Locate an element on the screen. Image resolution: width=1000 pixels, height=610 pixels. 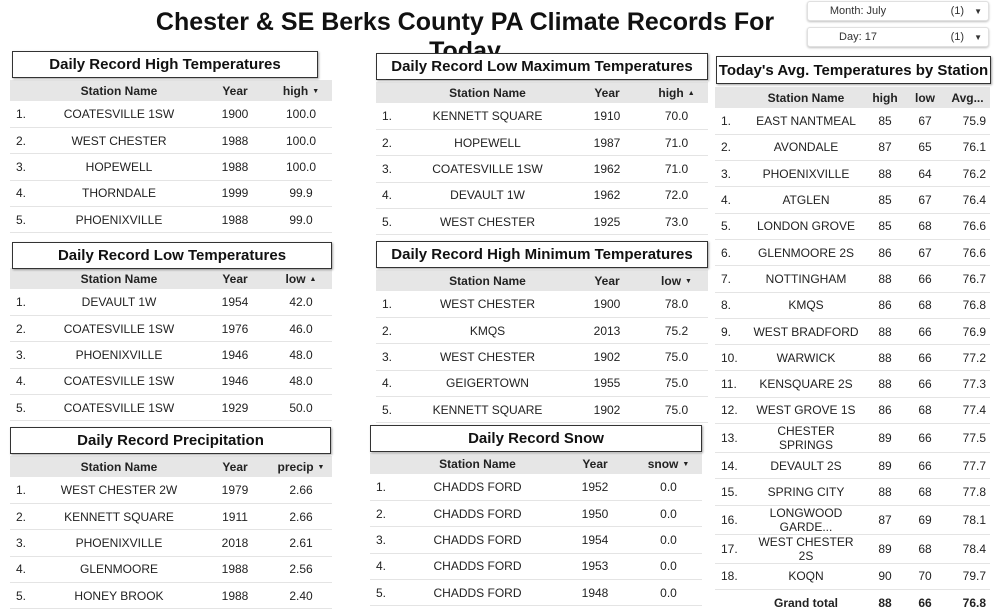
avg-temps-title: Today's Avg. Temperatures by Station is located at coordinates (853, 70).